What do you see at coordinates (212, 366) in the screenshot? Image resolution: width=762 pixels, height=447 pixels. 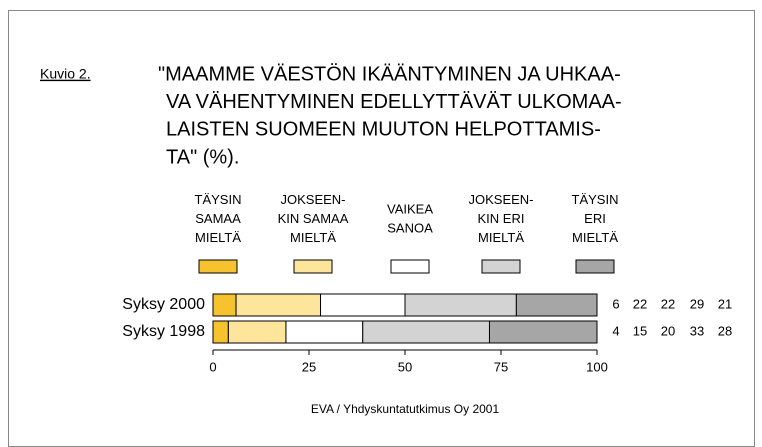 I see `x-tick-label: 0` at bounding box center [212, 366].